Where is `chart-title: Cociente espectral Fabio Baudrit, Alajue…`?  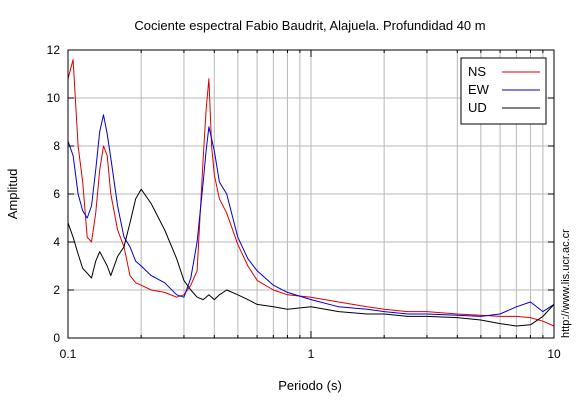
chart-title: Cociente espectral Fabio Baudrit, Alajue… is located at coordinates (309, 25).